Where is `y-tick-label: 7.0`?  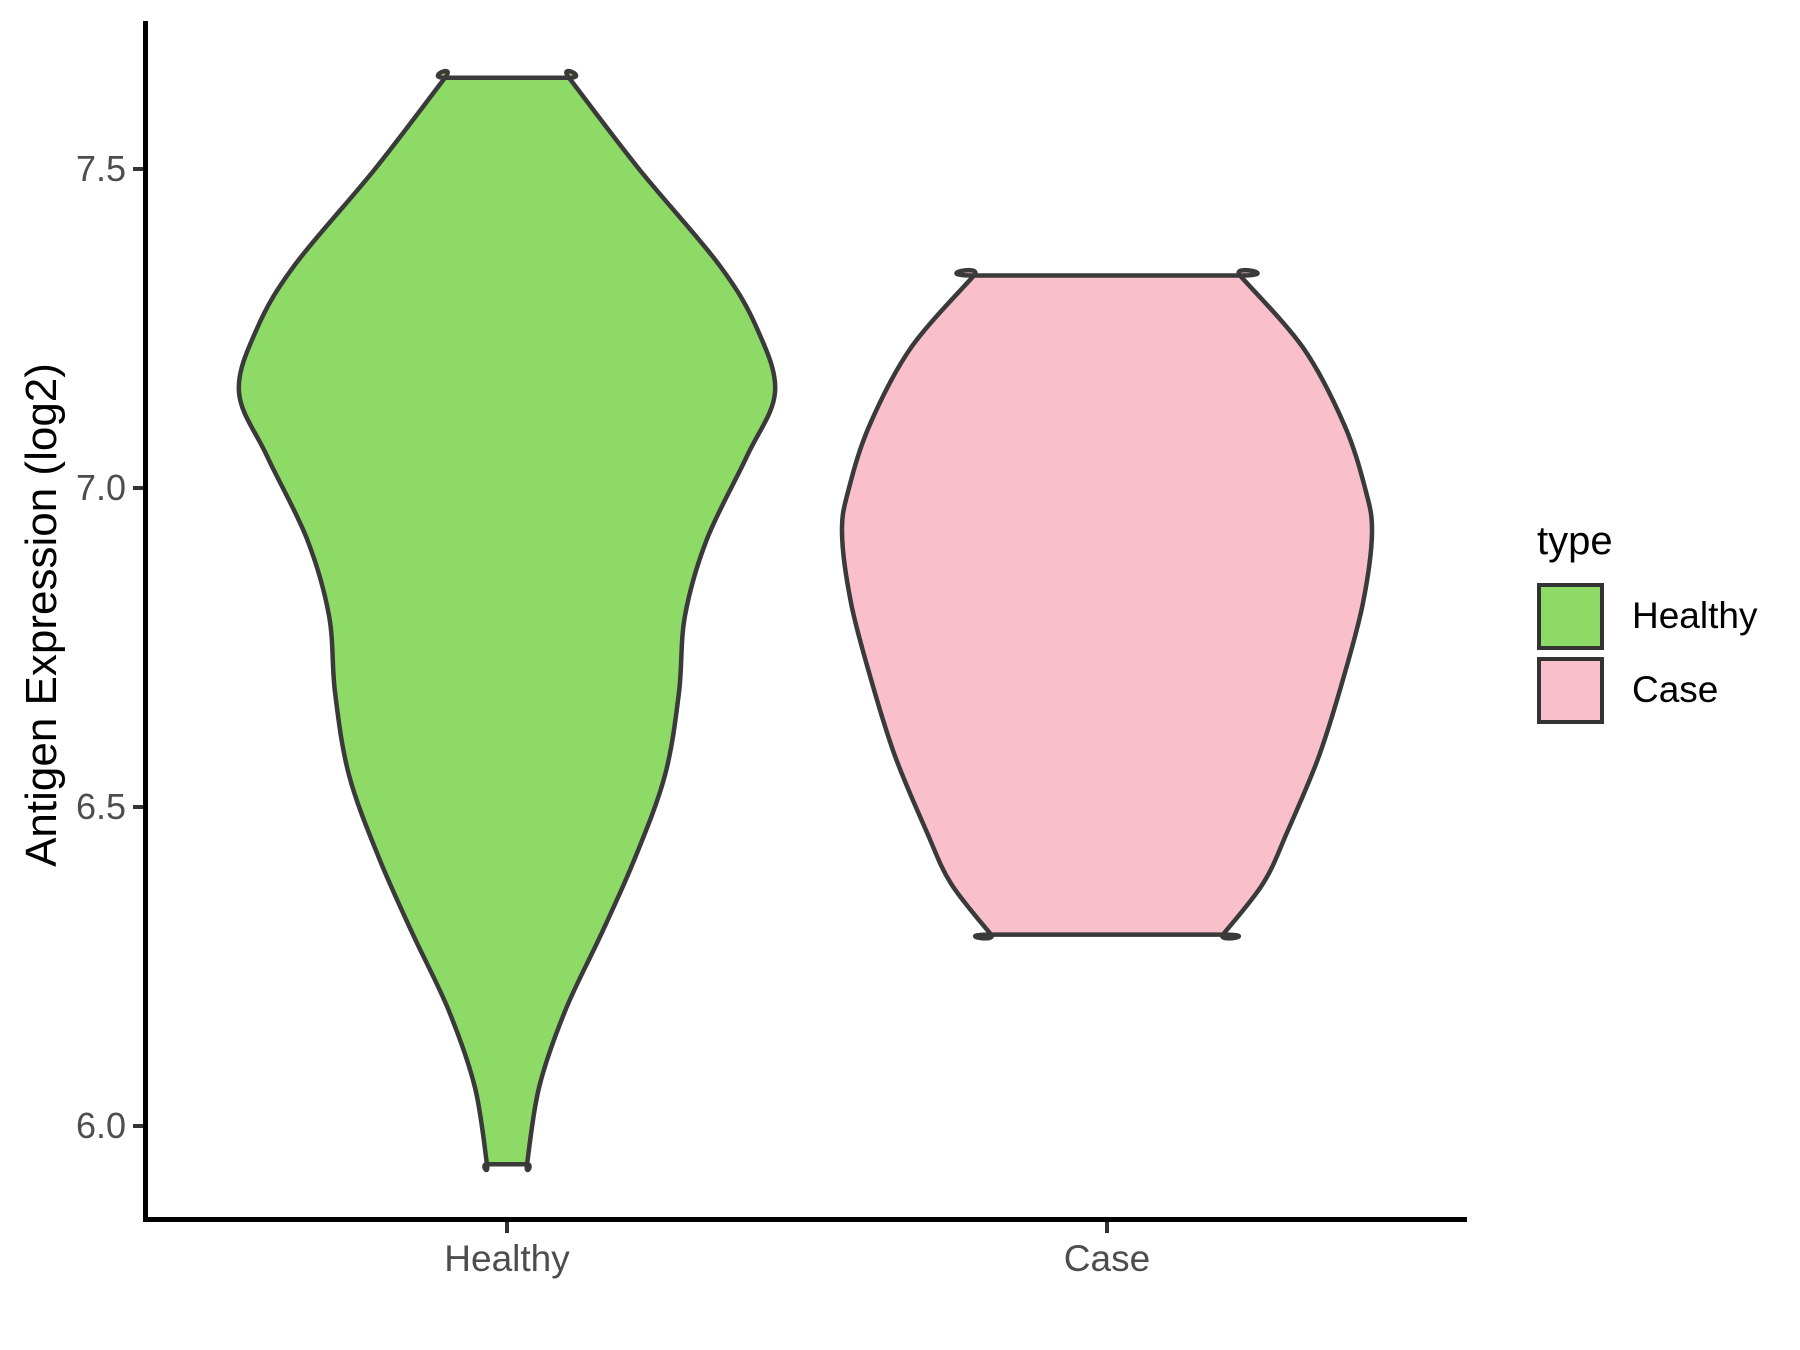 y-tick-label: 7.0 is located at coordinates (100, 487).